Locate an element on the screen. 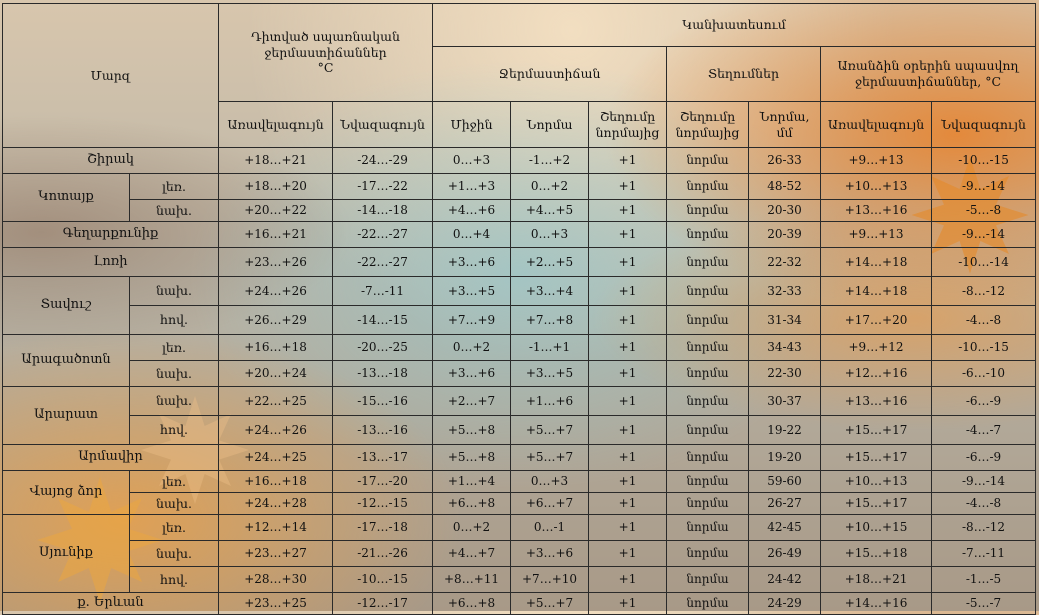 This screenshot has width=1039, height=615. region-name: Կոտայք is located at coordinates (66, 197).